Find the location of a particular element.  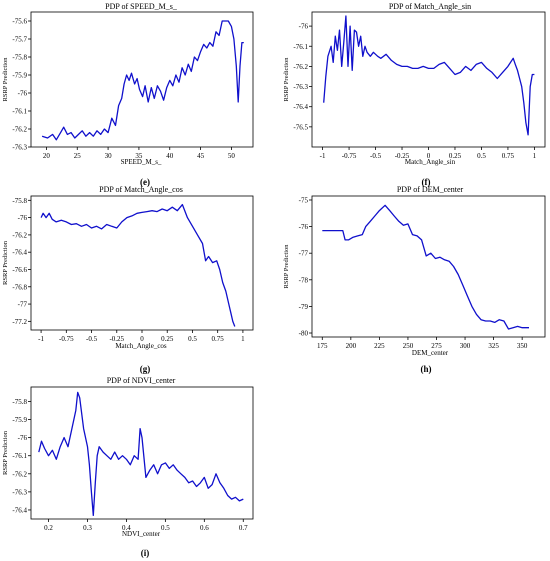

x-tick-label: 30 is located at coordinates (109, 156).